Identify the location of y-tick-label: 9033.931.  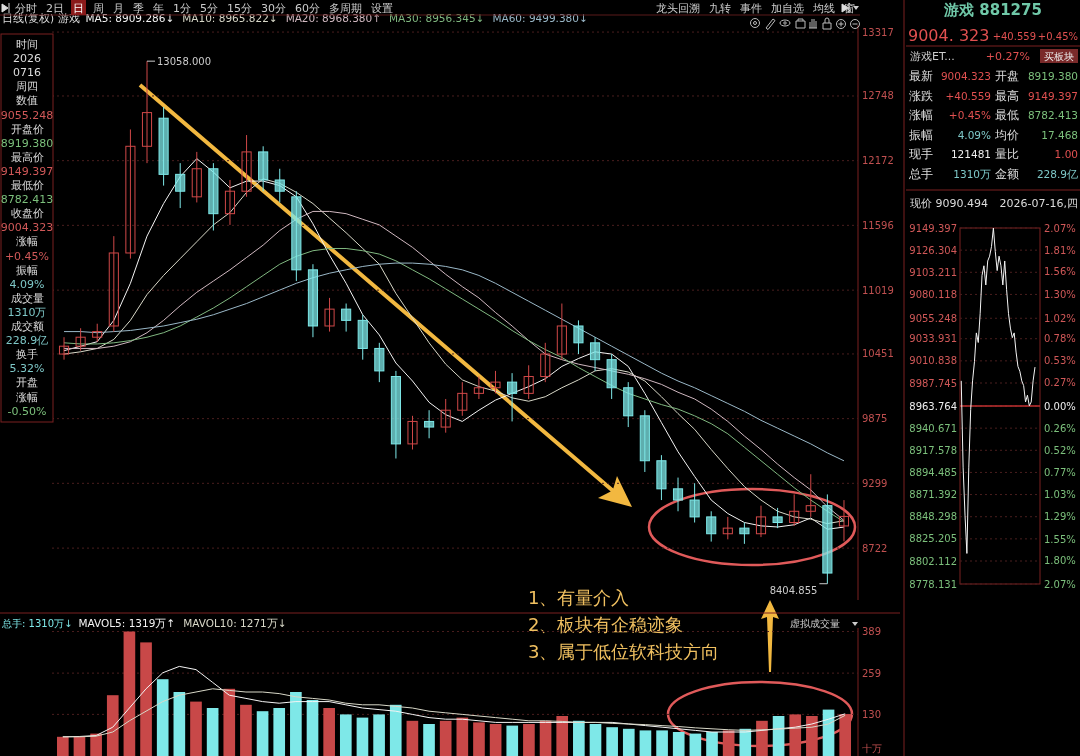
(933, 339).